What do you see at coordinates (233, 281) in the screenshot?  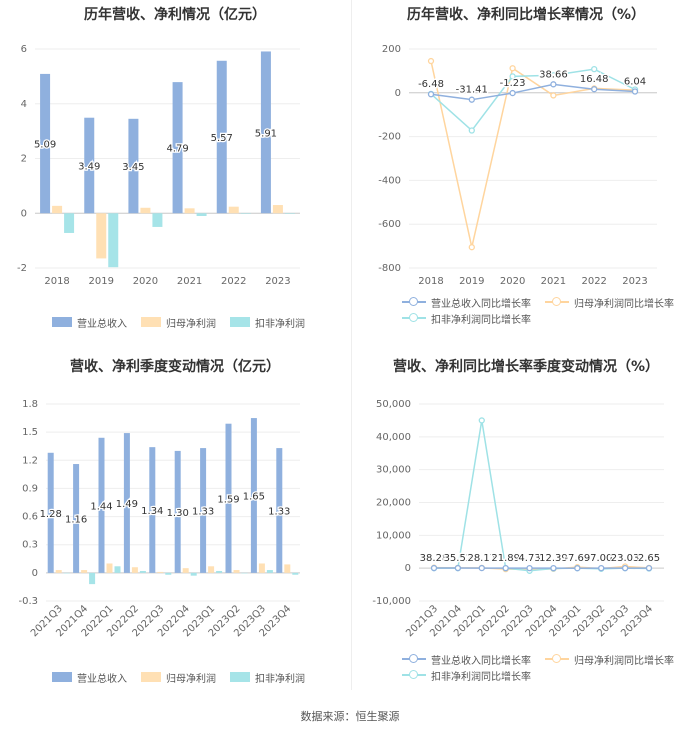 I see `x-tick-label: 2022` at bounding box center [233, 281].